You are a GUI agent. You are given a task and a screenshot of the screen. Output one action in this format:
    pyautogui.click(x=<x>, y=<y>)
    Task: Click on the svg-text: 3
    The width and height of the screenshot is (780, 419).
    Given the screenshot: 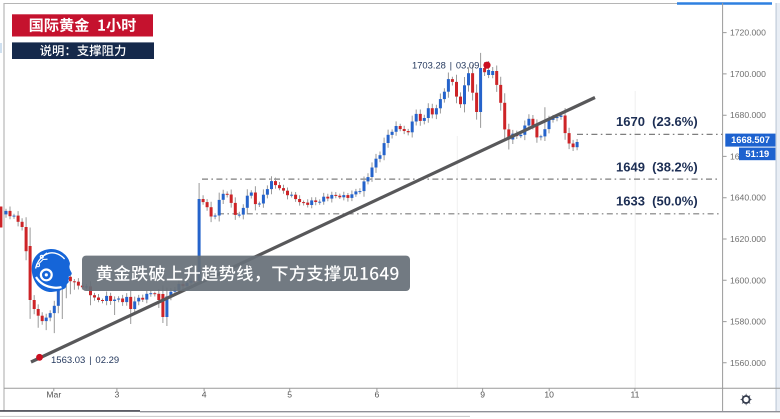 What is the action you would take?
    pyautogui.click(x=117, y=394)
    